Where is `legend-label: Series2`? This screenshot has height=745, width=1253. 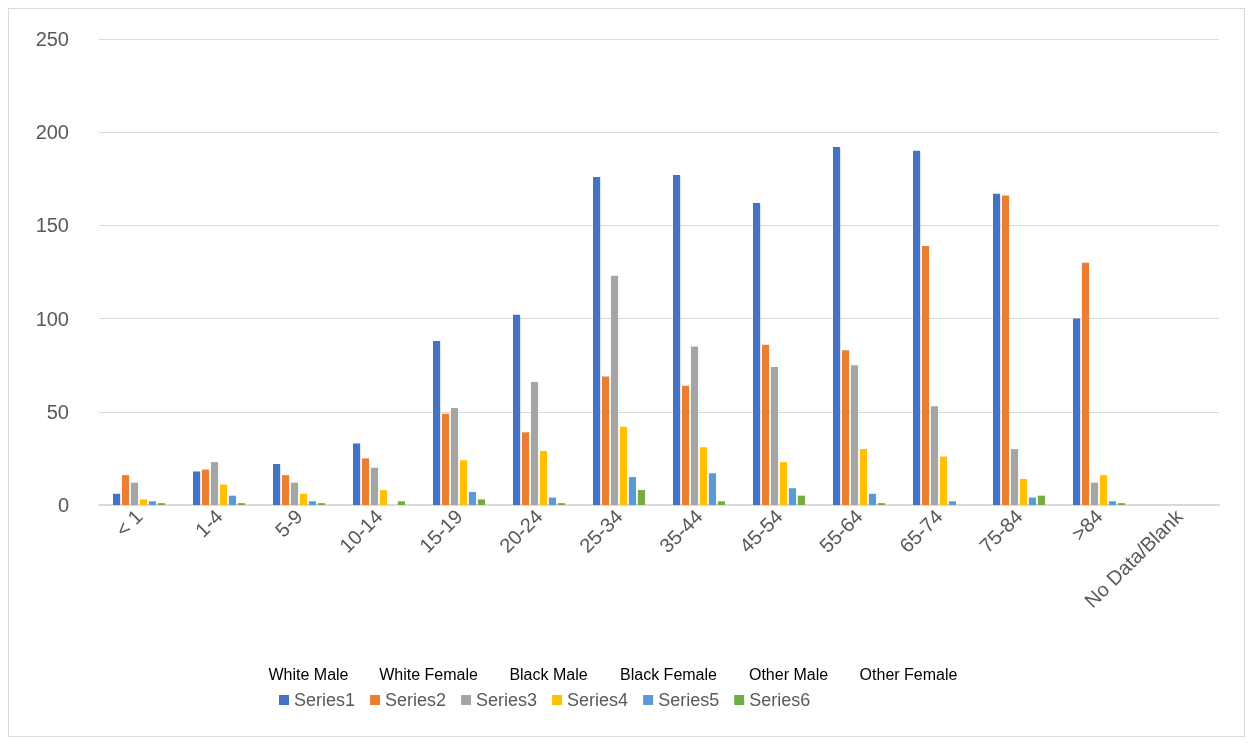
legend-label: Series2 is located at coordinates (416, 700).